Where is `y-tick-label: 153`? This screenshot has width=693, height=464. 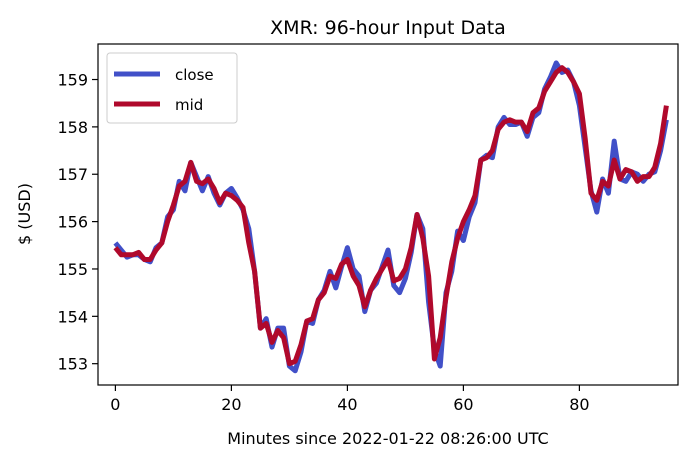
y-tick-label: 153 is located at coordinates (72, 364).